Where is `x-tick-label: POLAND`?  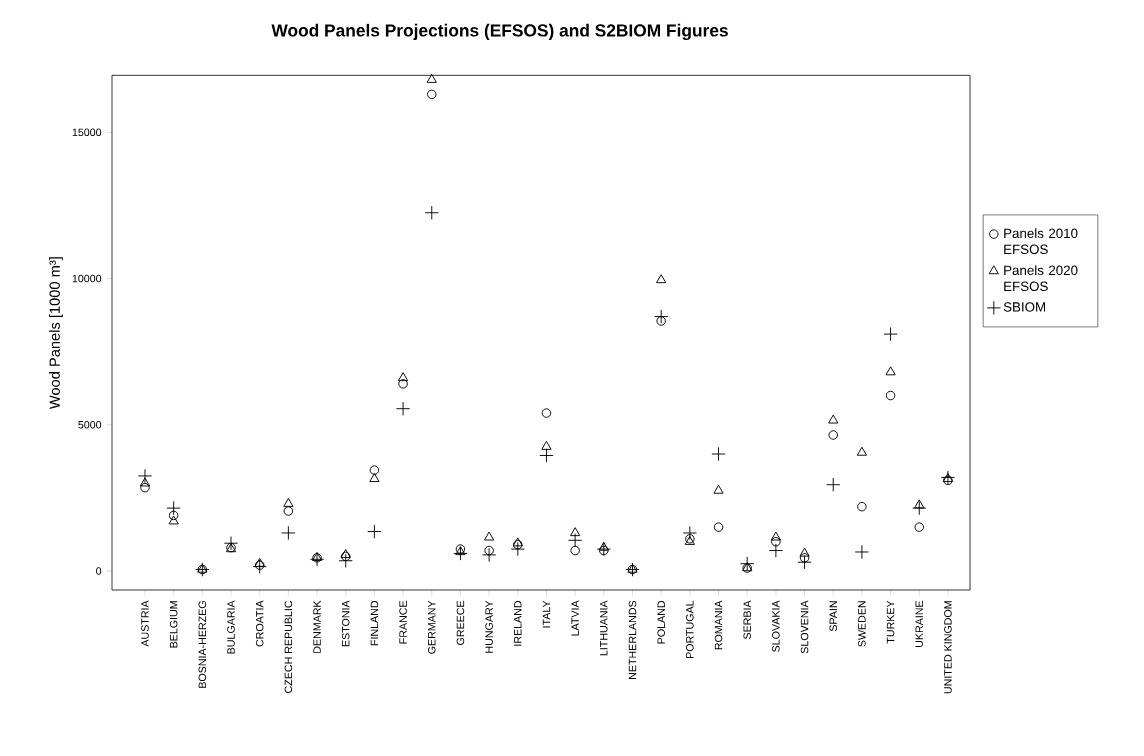
x-tick-label: POLAND is located at coordinates (661, 622).